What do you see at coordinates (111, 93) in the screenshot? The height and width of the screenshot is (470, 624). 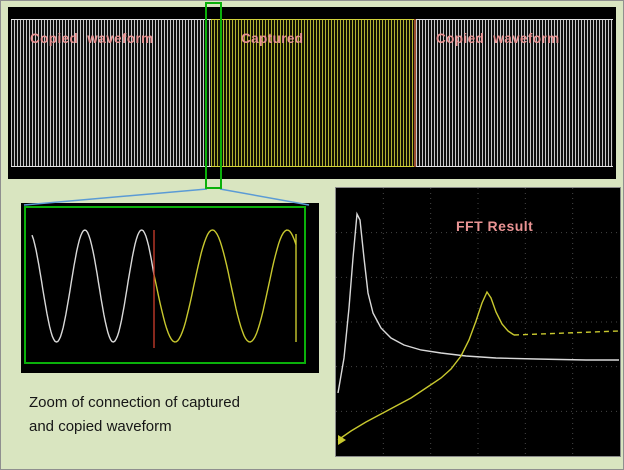 I see `copied-waveform-left` at bounding box center [111, 93].